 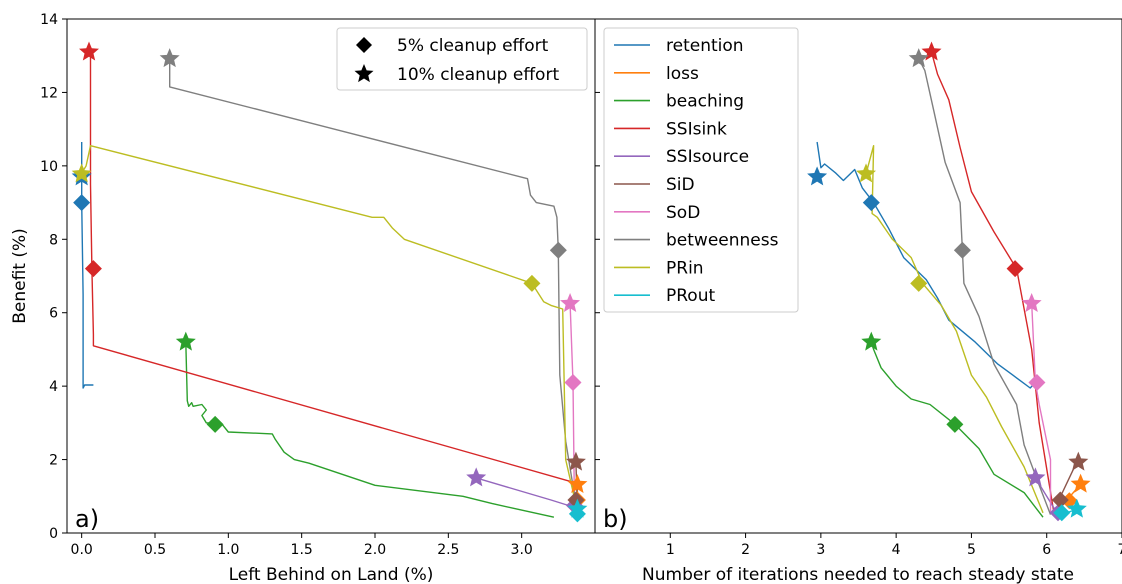 I want to click on legend-label: 5% cleanup effort, so click(x=473, y=46).